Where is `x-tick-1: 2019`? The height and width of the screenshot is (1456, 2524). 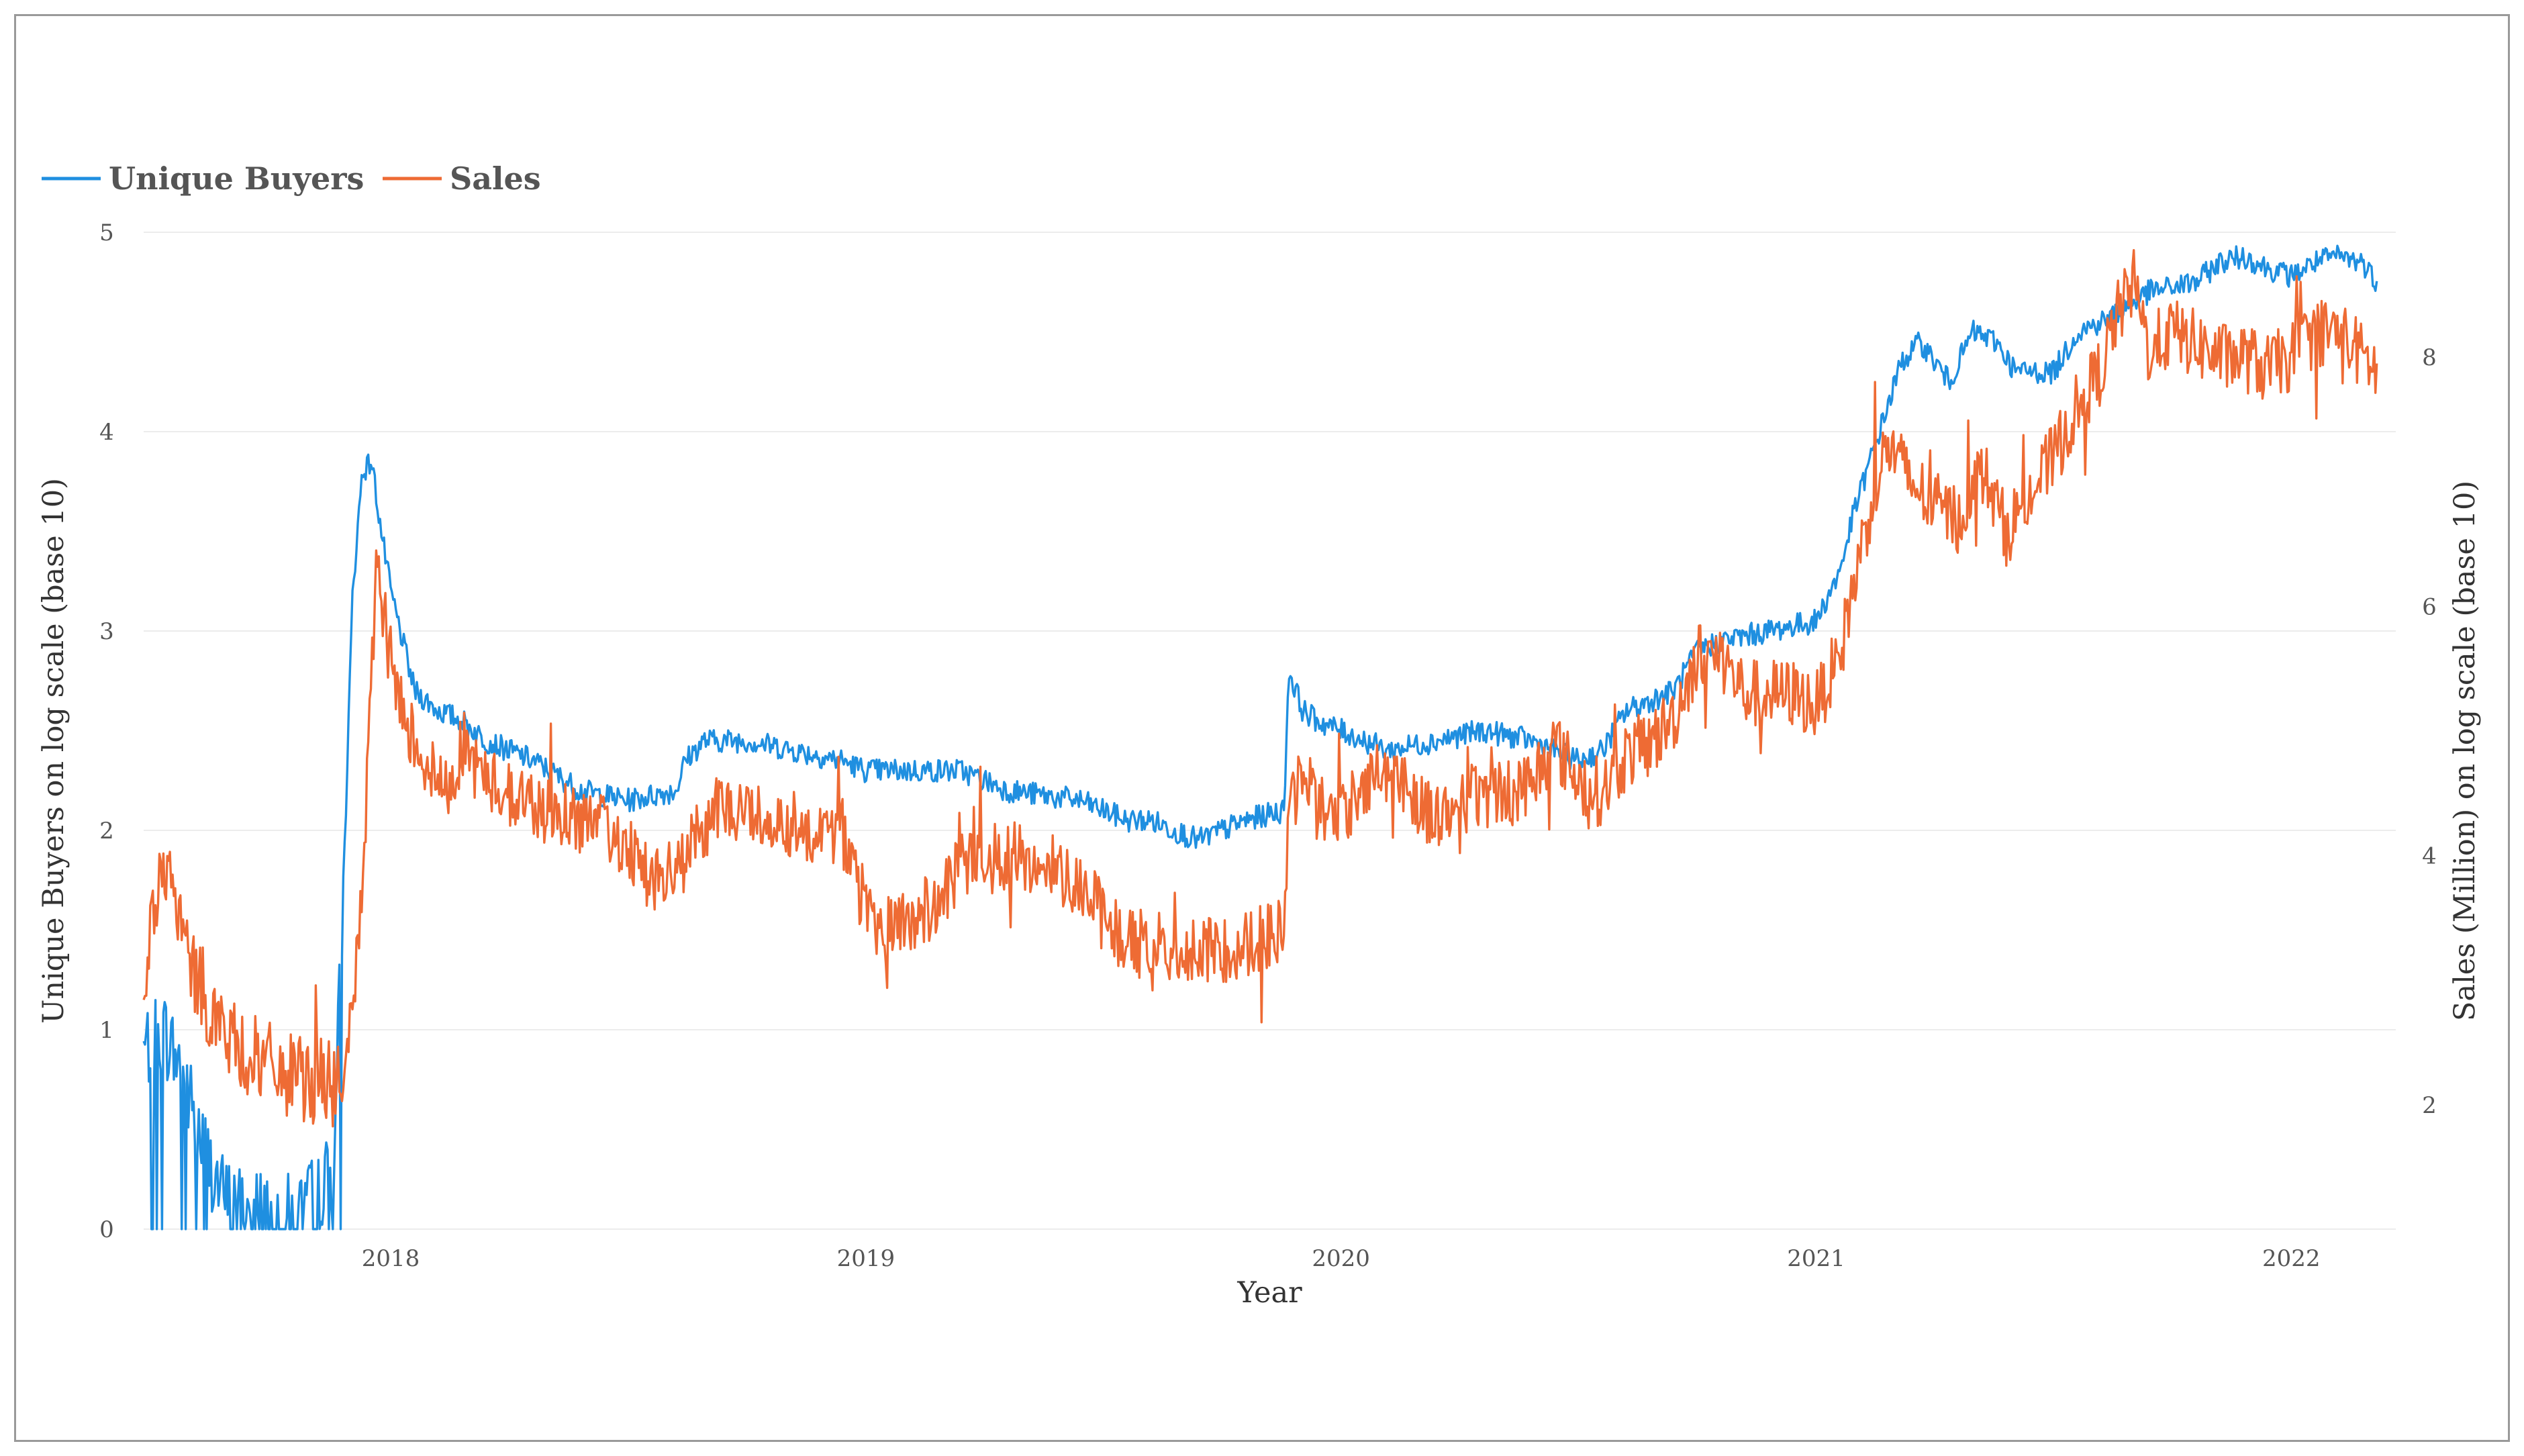
x-tick-1: 2019 is located at coordinates (866, 1258).